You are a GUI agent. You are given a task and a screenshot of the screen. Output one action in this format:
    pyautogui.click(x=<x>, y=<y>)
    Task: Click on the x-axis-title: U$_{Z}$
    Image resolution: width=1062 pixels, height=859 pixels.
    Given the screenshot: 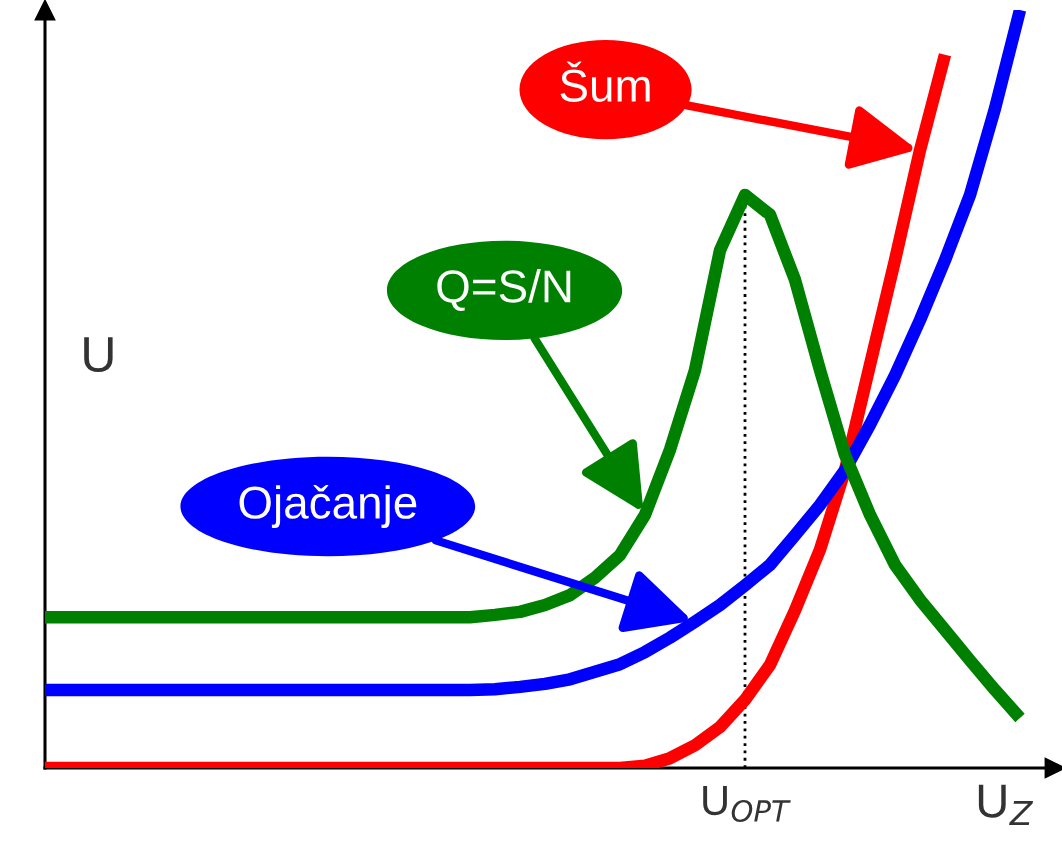 What is the action you would take?
    pyautogui.click(x=1006, y=805)
    